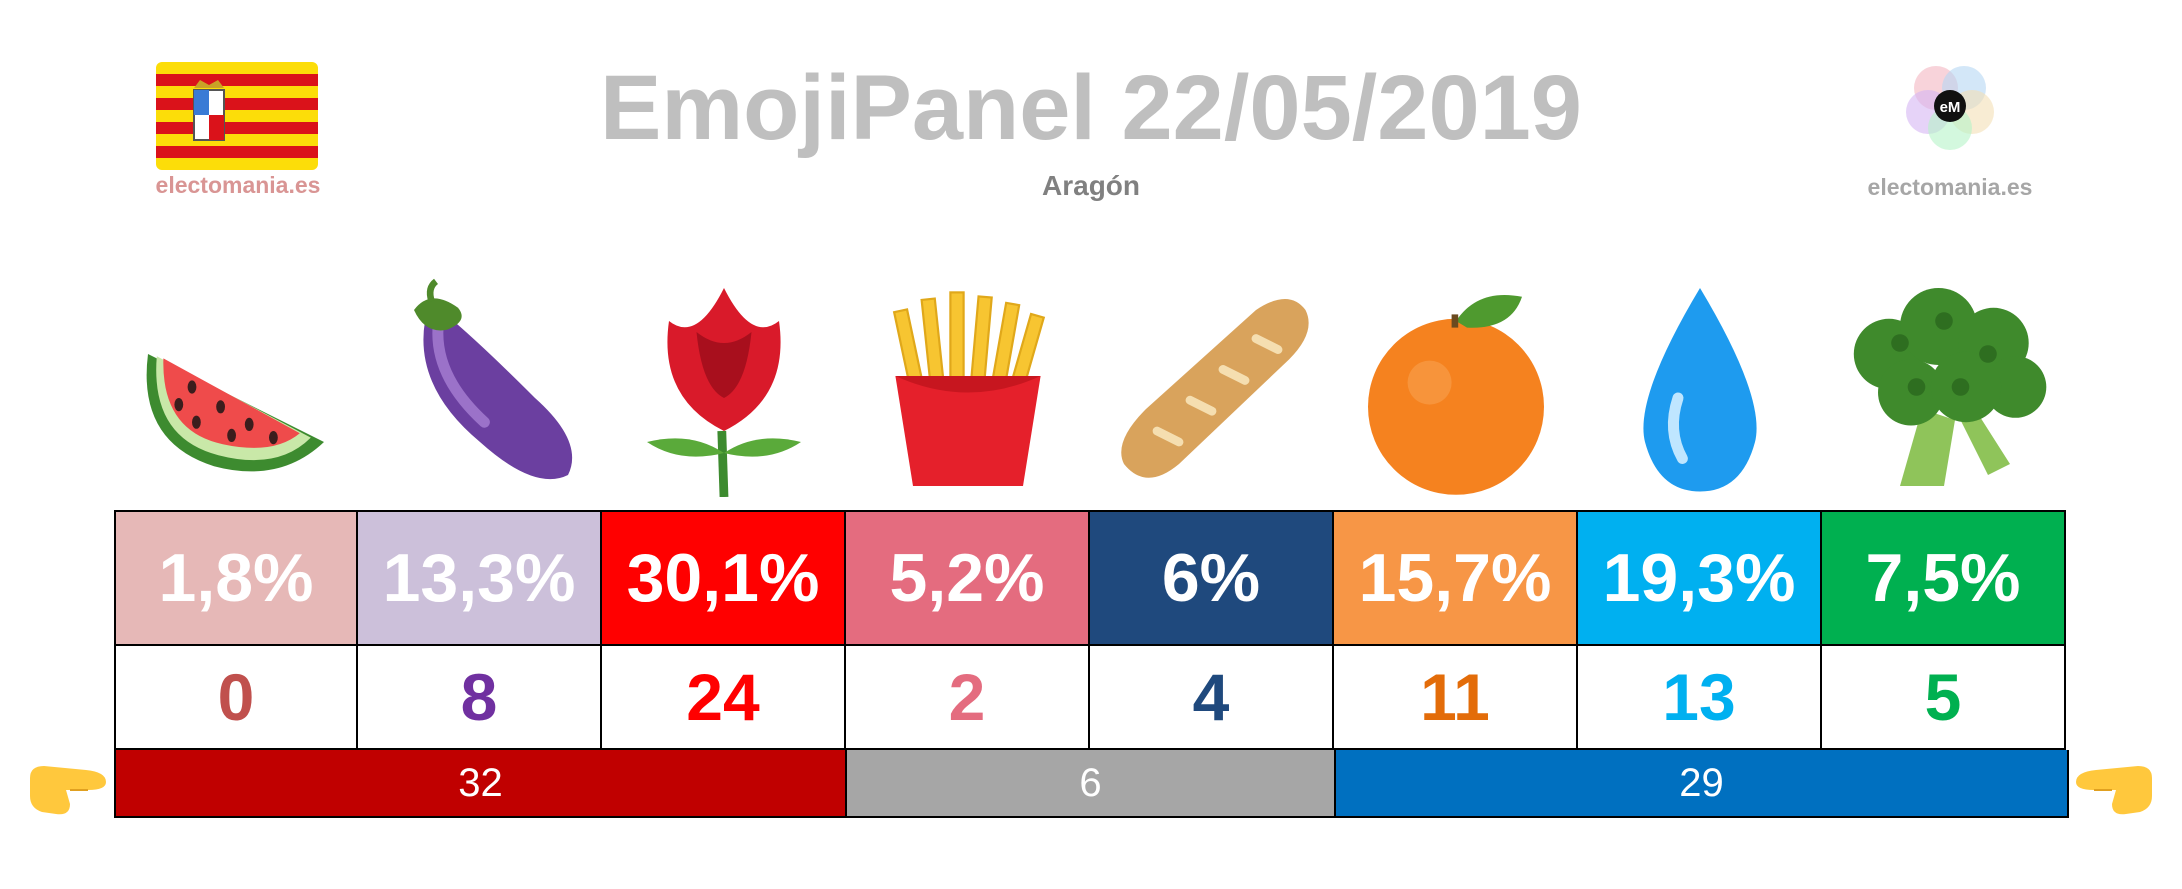  Describe the element at coordinates (1456, 387) in the screenshot. I see `orange-icon` at that location.